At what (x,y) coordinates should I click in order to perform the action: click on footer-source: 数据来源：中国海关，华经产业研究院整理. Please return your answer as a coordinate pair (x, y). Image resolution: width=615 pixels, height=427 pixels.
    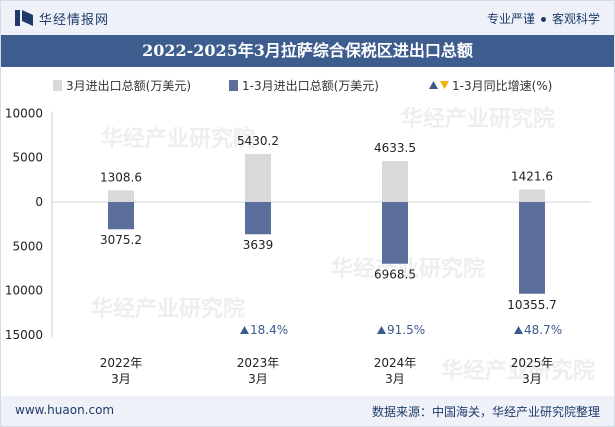
    Looking at the image, I should click on (485, 412).